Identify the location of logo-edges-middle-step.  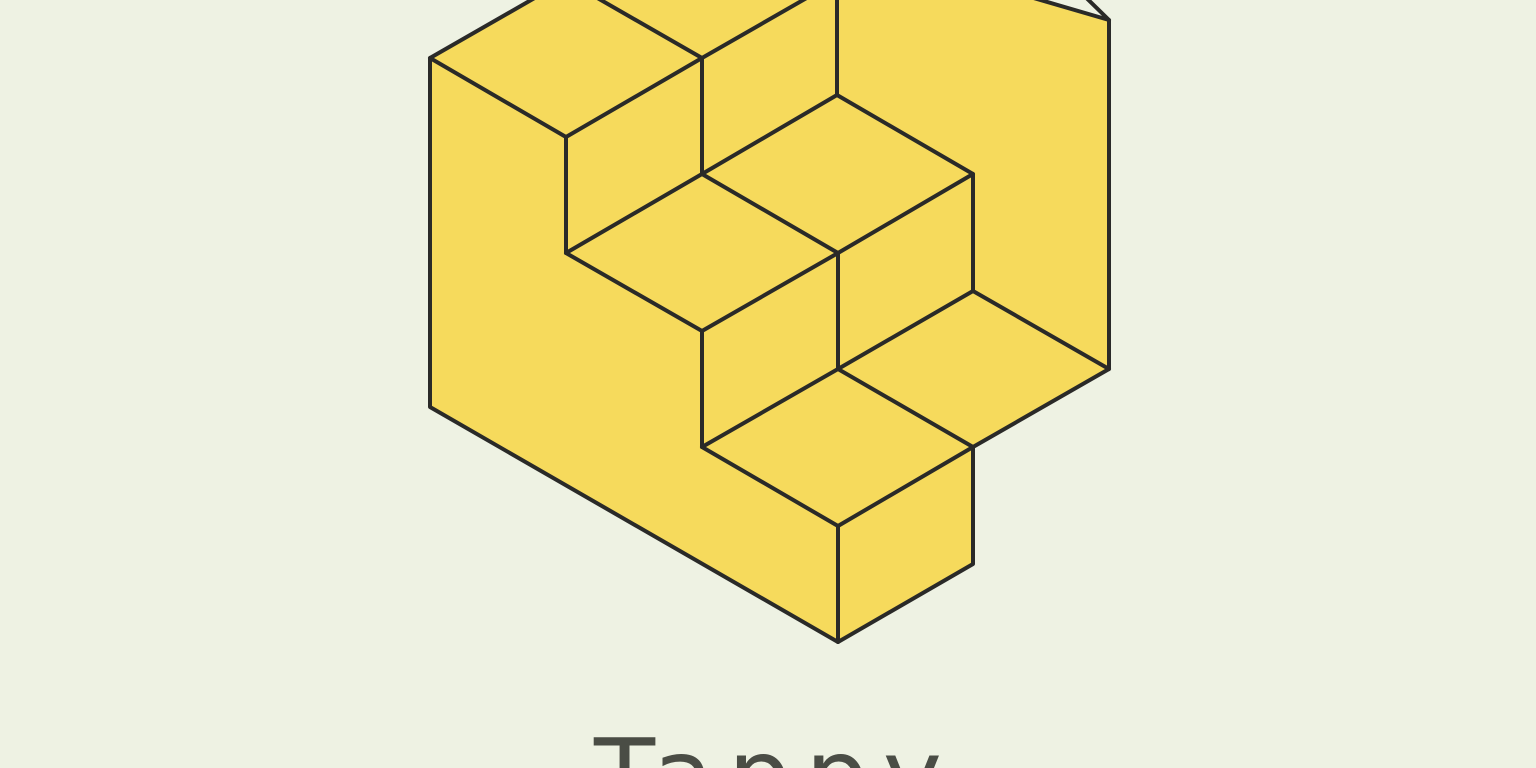
(769, 271).